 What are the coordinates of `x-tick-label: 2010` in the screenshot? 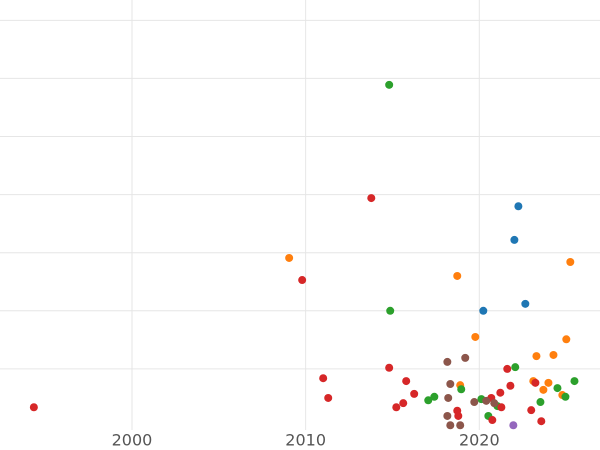 It's located at (305, 440).